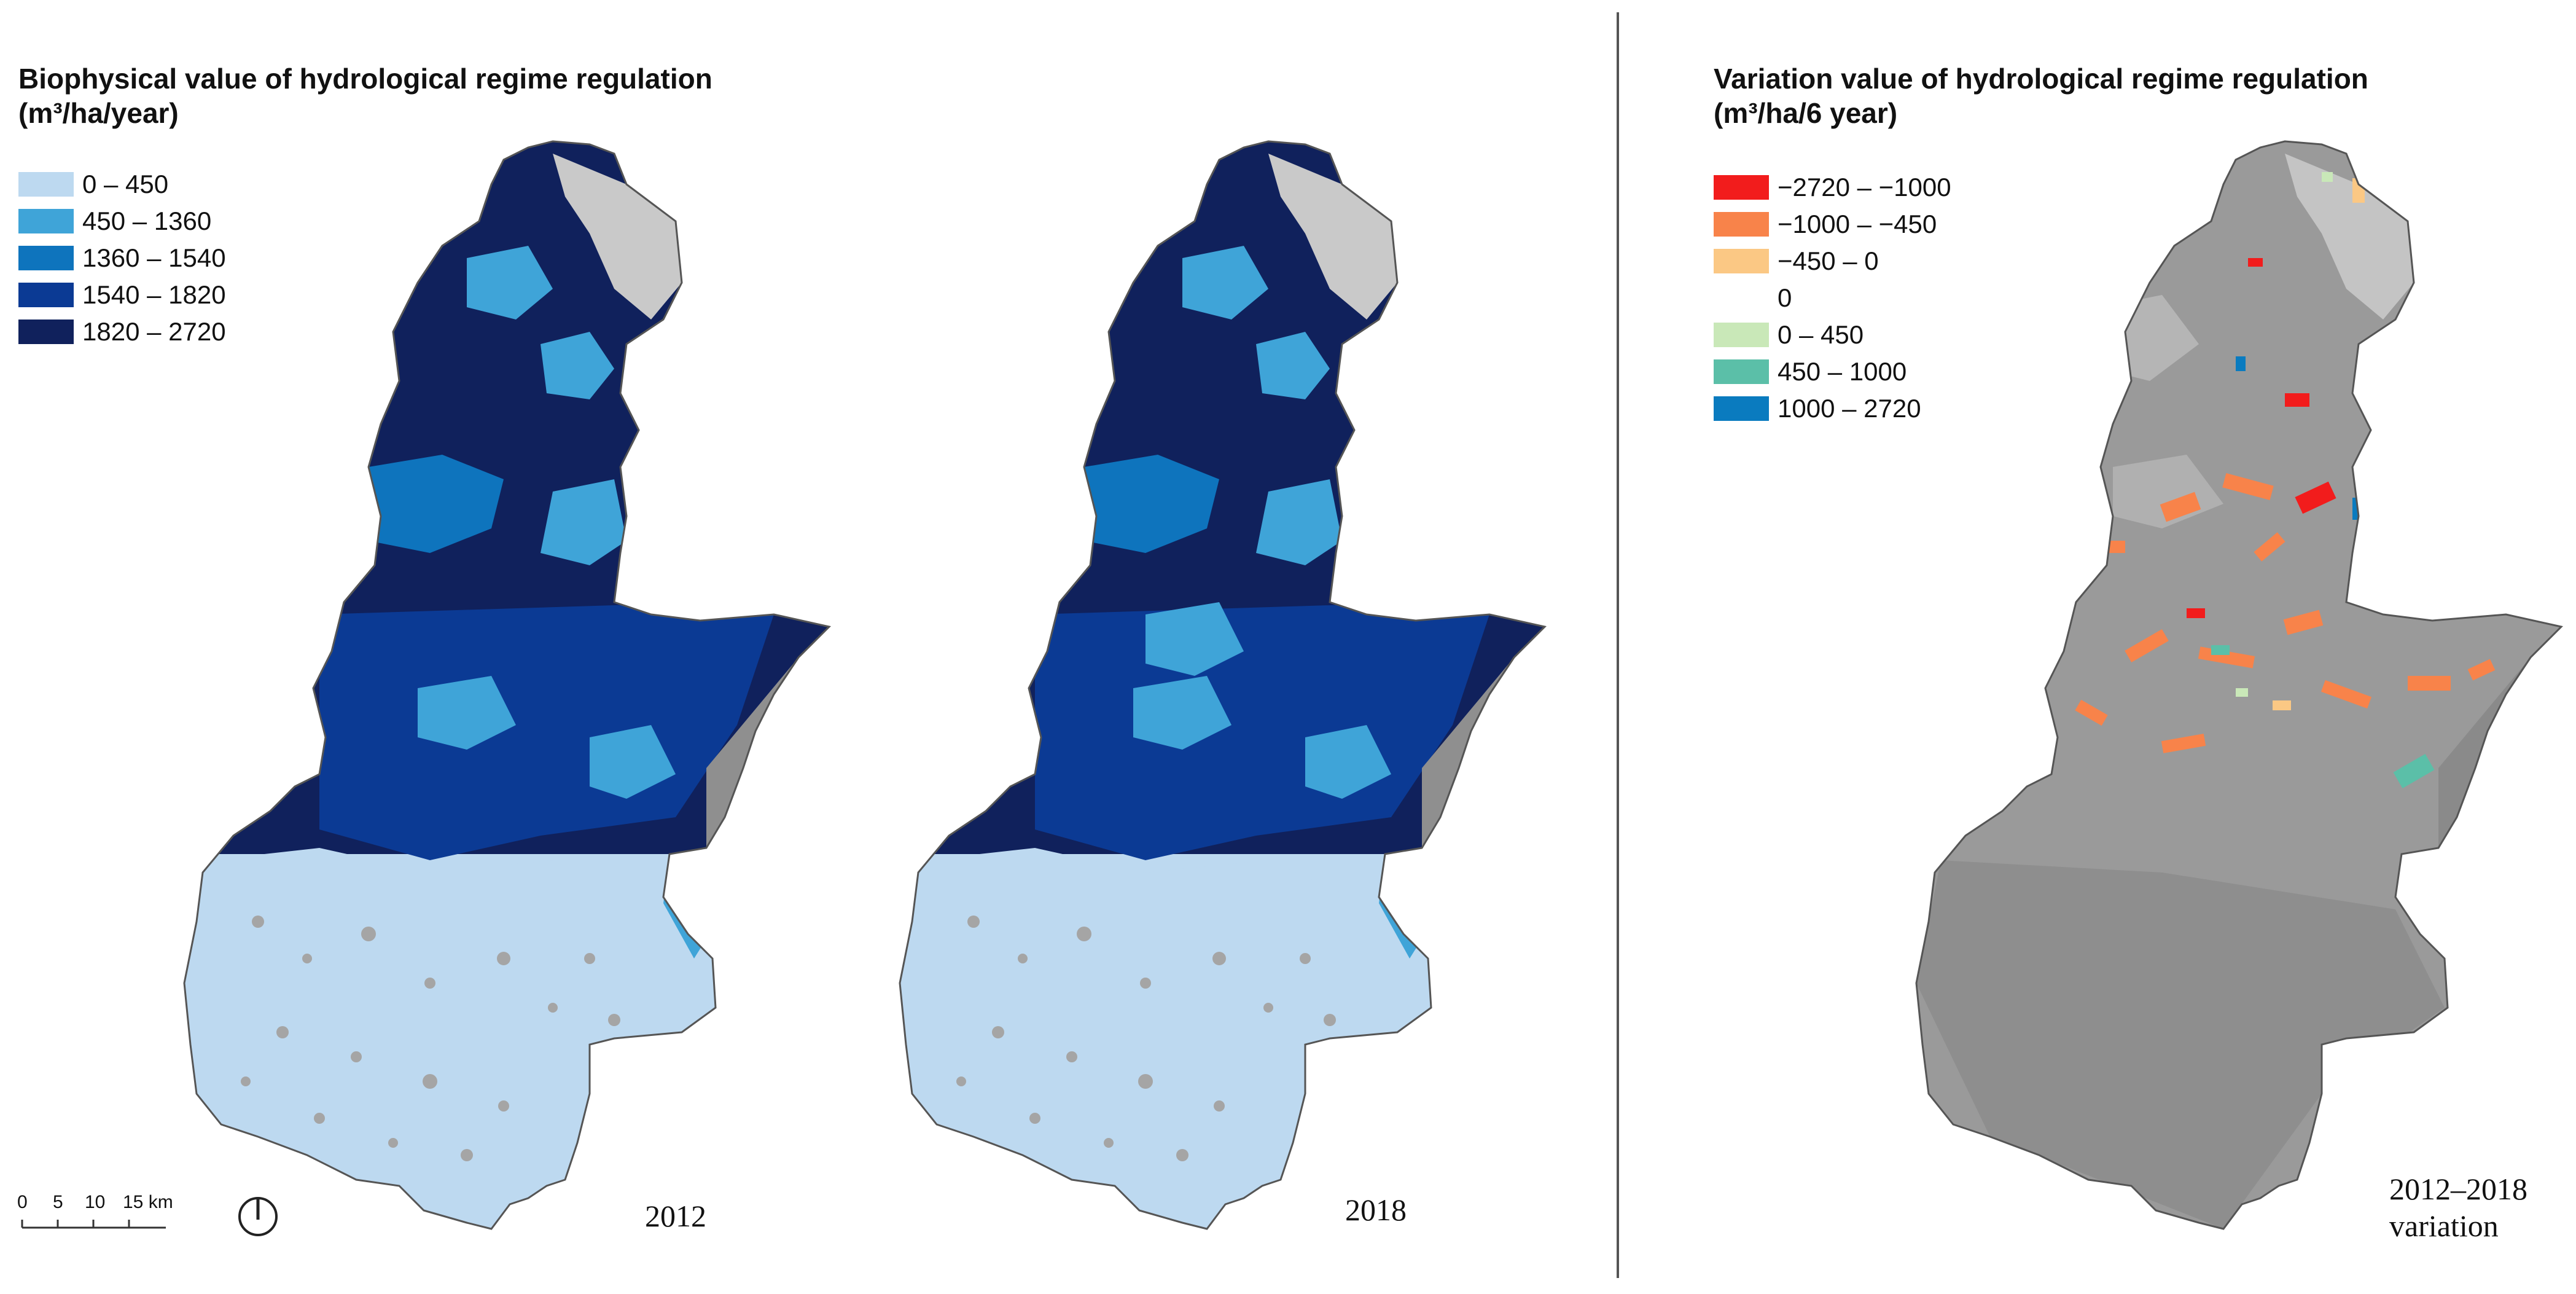 The image size is (2576, 1294). I want to click on legend-label: 0, so click(1785, 297).